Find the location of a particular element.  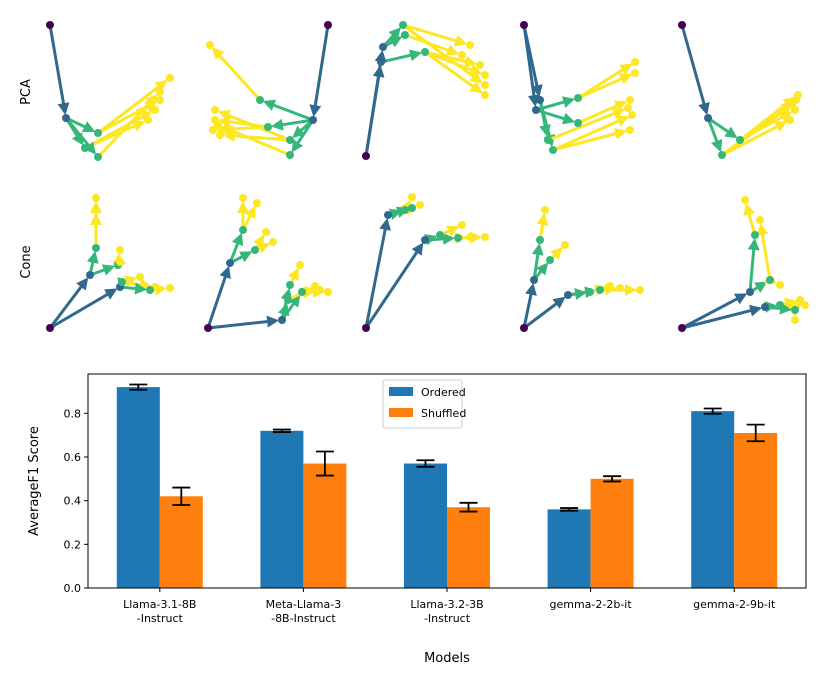

x-tick-label: gemma-2-9b-it is located at coordinates (734, 604).